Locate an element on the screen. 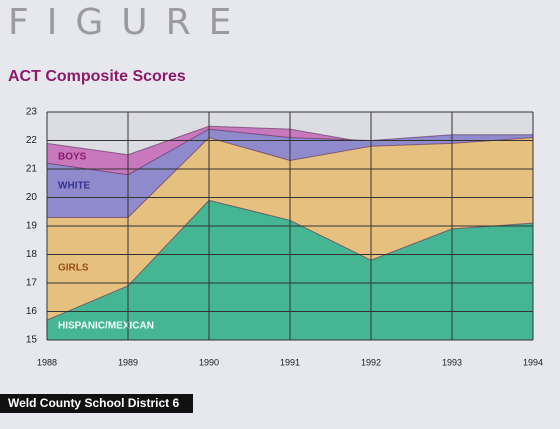 The image size is (560, 429). y-tick-label: 19 is located at coordinates (32, 226).